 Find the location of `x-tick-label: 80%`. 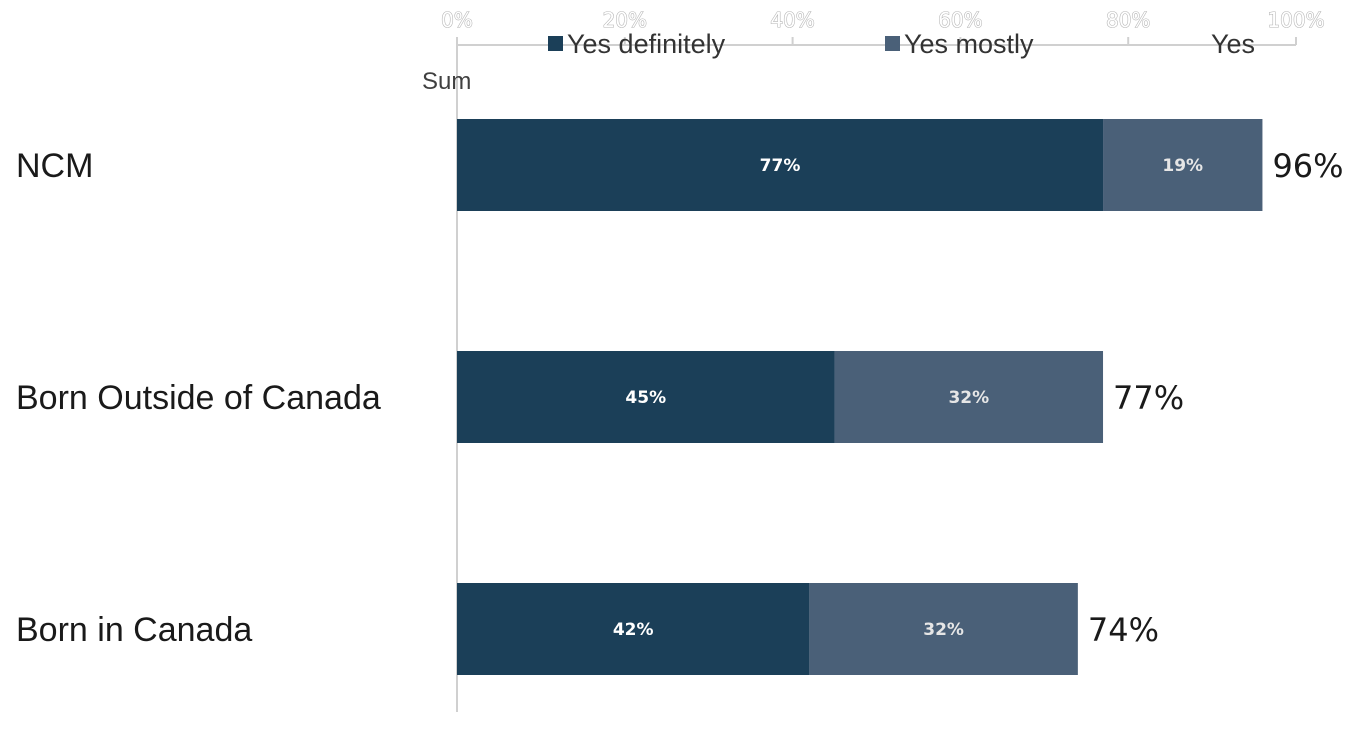

x-tick-label: 80% is located at coordinates (1128, 20).